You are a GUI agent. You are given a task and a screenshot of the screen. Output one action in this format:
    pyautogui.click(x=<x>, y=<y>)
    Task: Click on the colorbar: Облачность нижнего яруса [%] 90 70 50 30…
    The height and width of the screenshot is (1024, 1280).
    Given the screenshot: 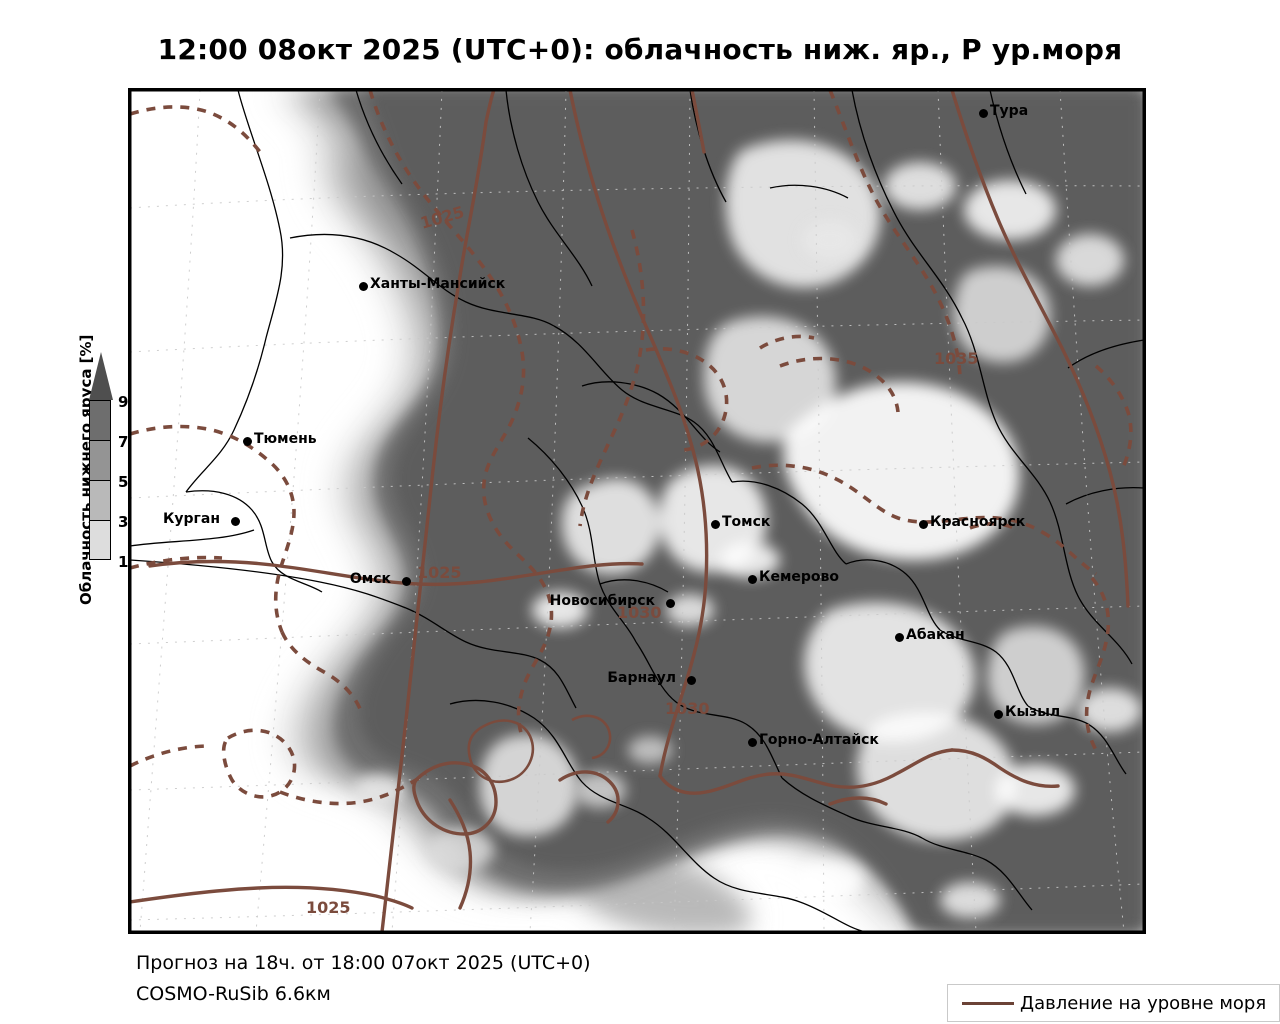 What is the action you would take?
    pyautogui.click(x=91, y=493)
    